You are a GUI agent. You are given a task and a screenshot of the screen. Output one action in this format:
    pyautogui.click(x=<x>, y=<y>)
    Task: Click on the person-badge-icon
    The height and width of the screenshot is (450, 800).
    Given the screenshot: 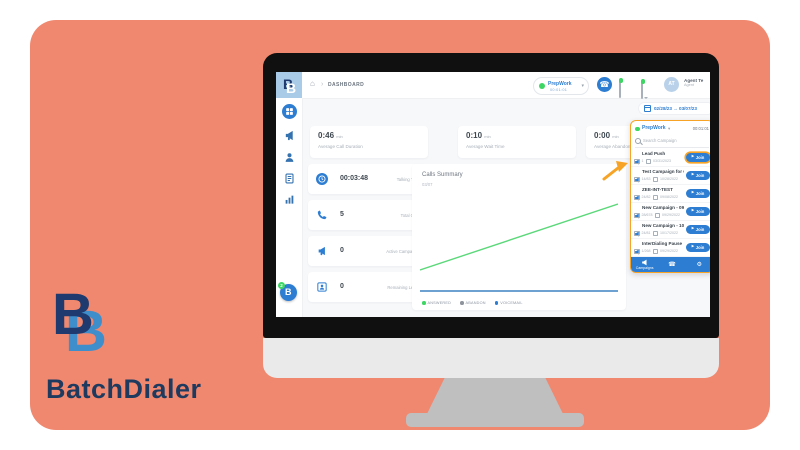 What is the action you would take?
    pyautogui.click(x=322, y=287)
    